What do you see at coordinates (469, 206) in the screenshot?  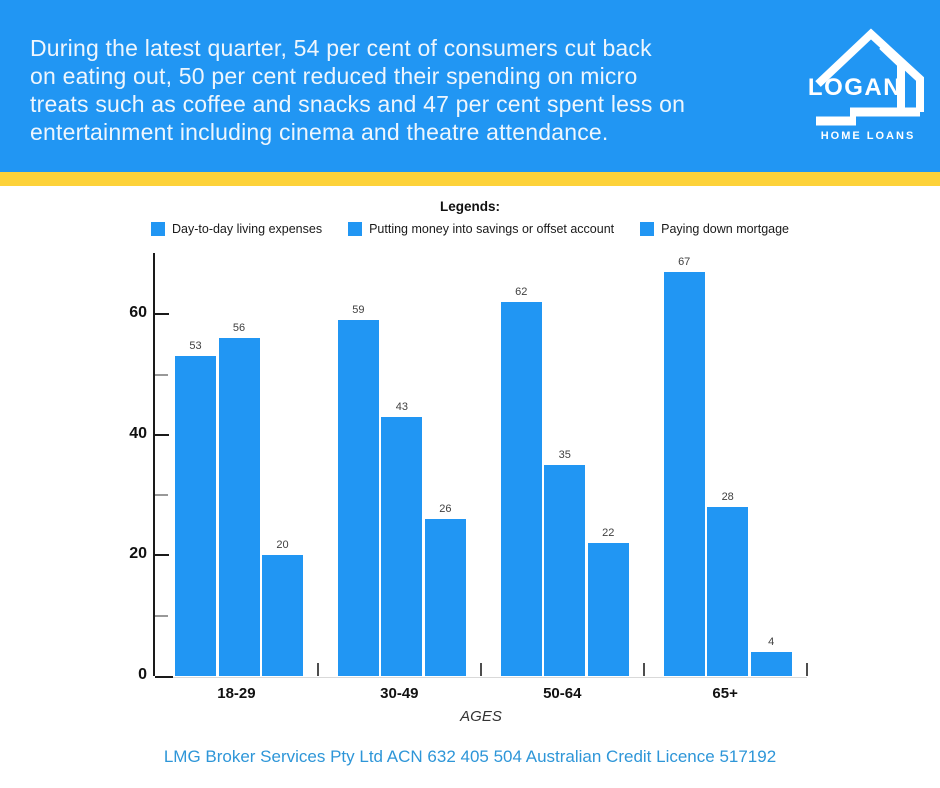 I see `legend-title: Legends:` at bounding box center [469, 206].